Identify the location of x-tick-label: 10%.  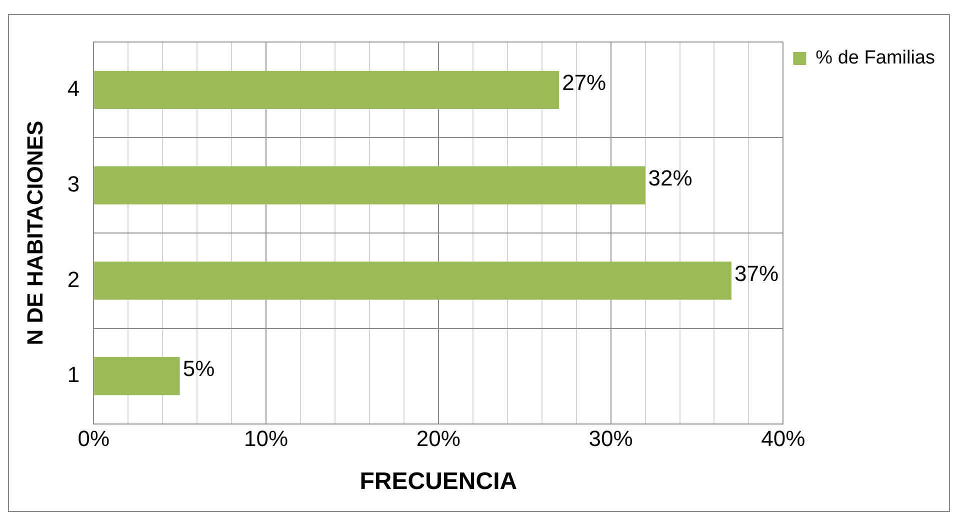
(266, 439).